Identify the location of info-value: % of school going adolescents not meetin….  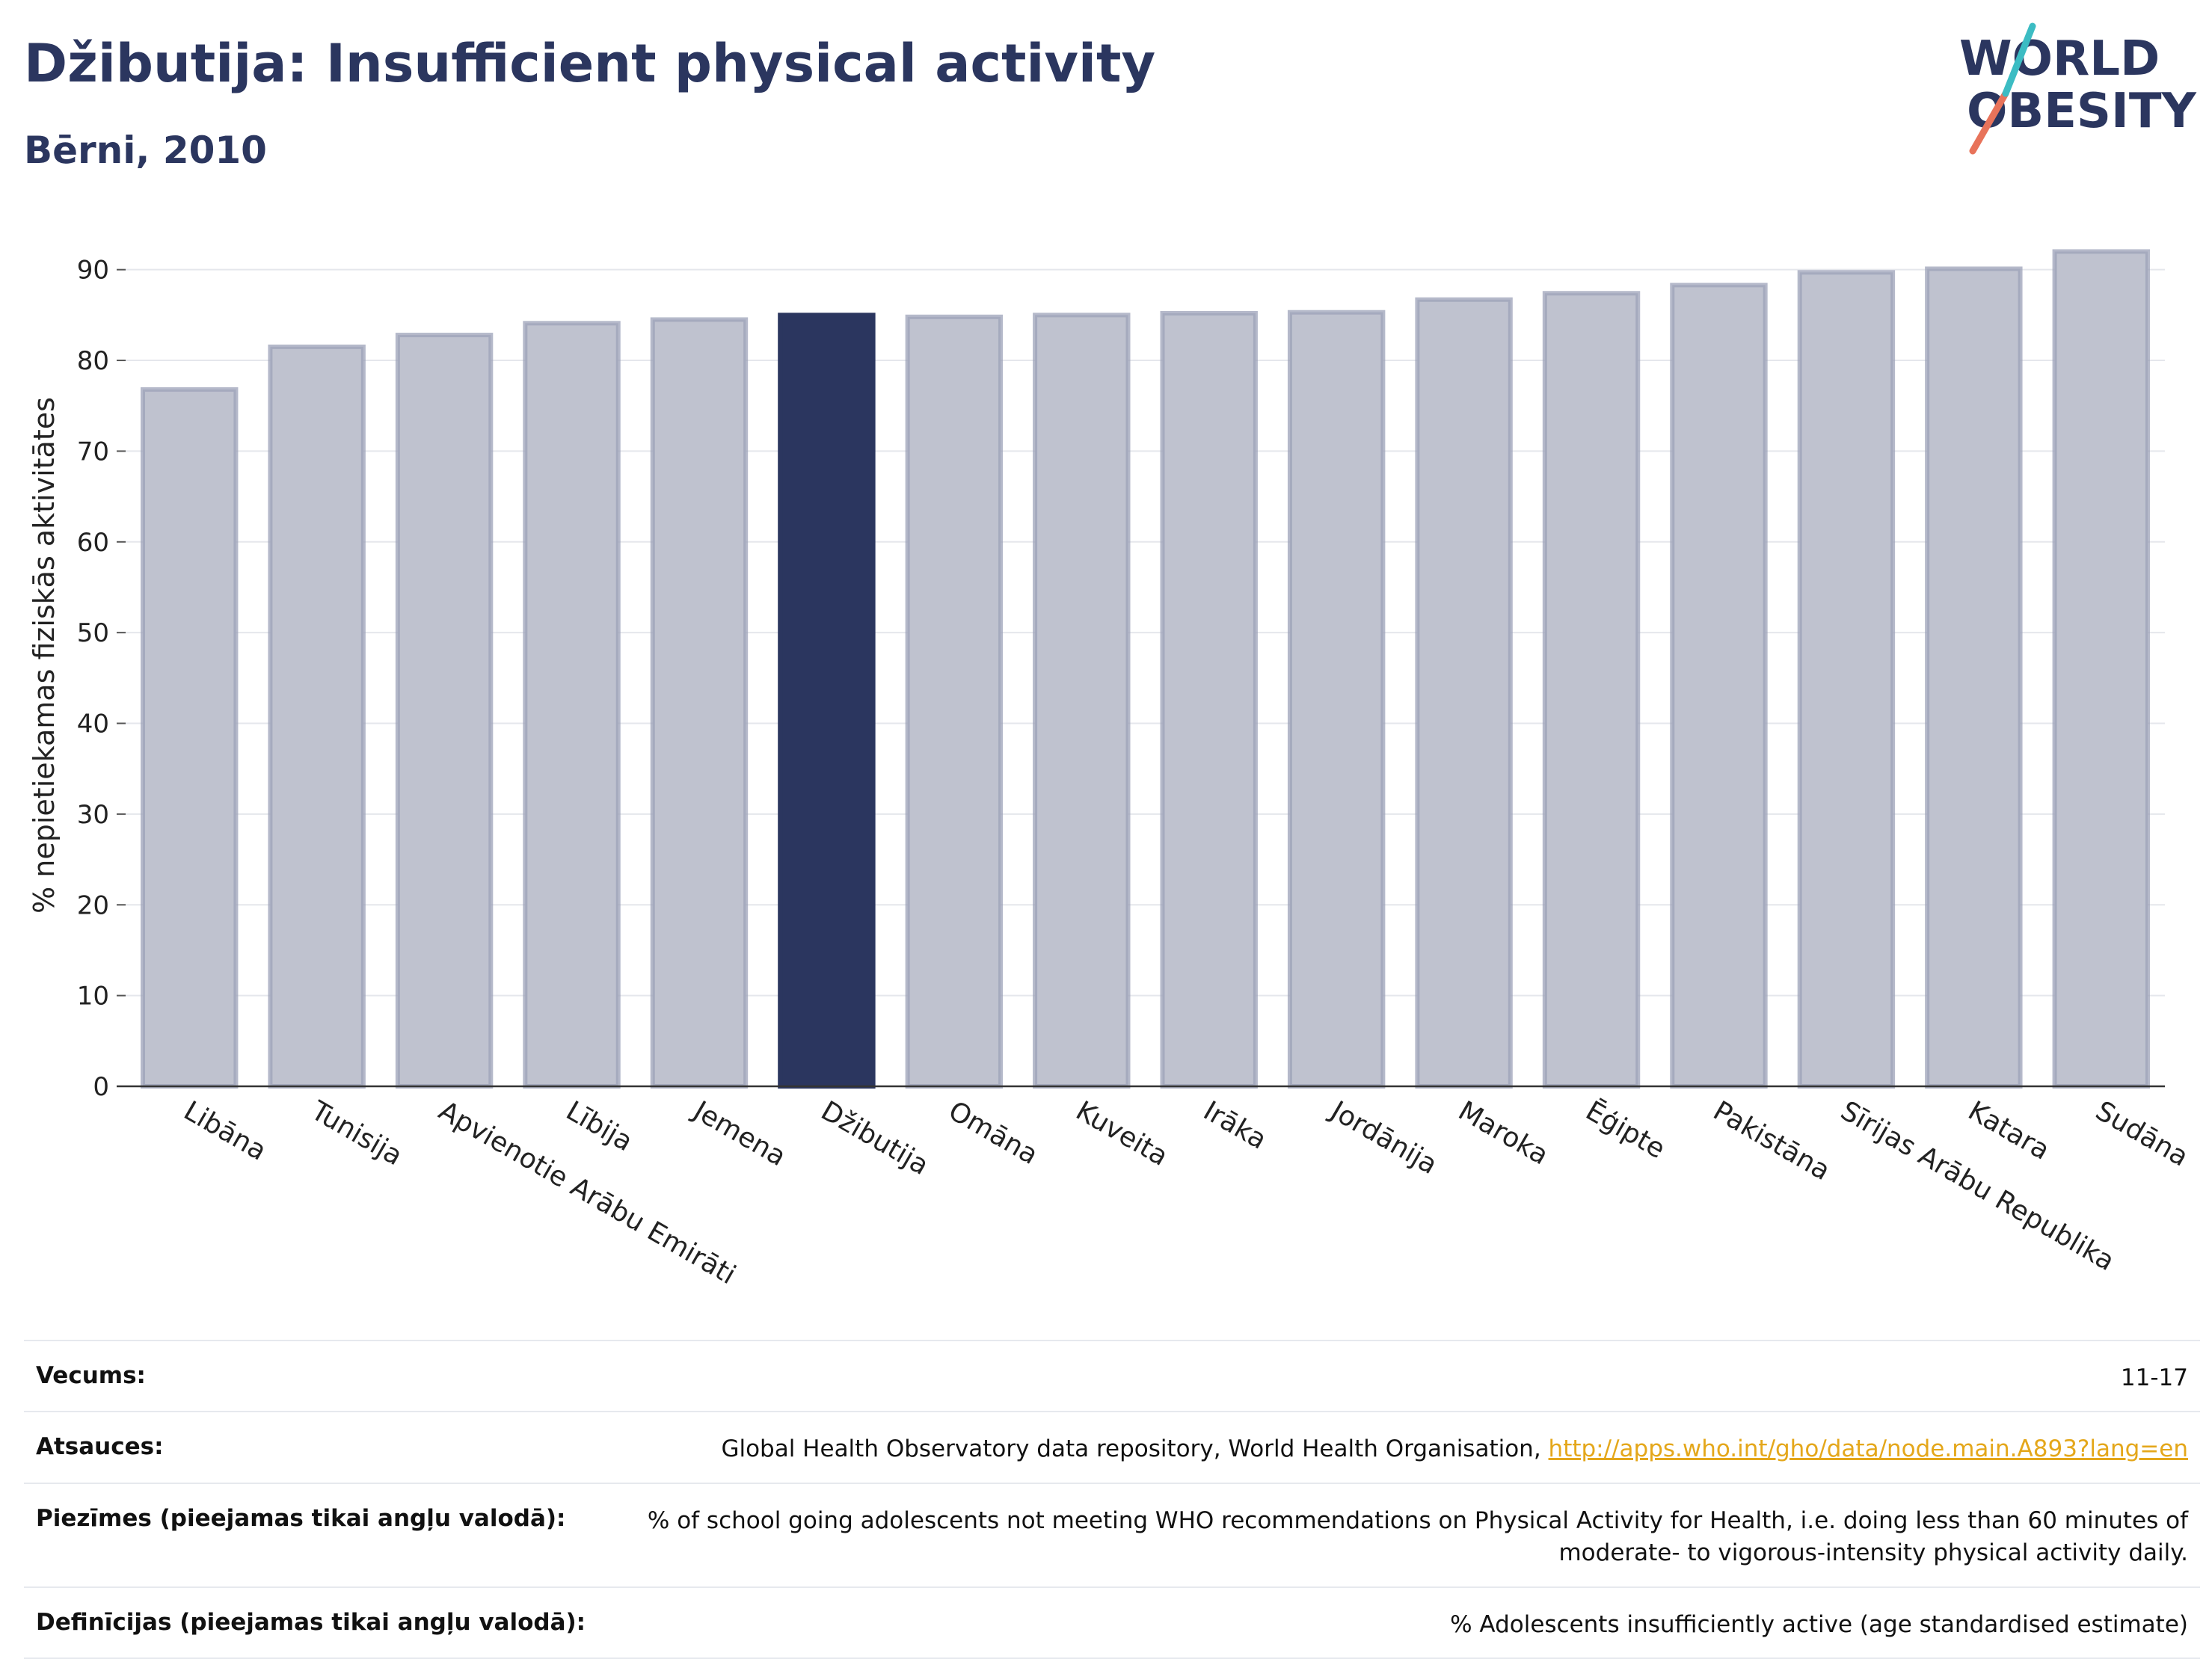
(1384, 1537).